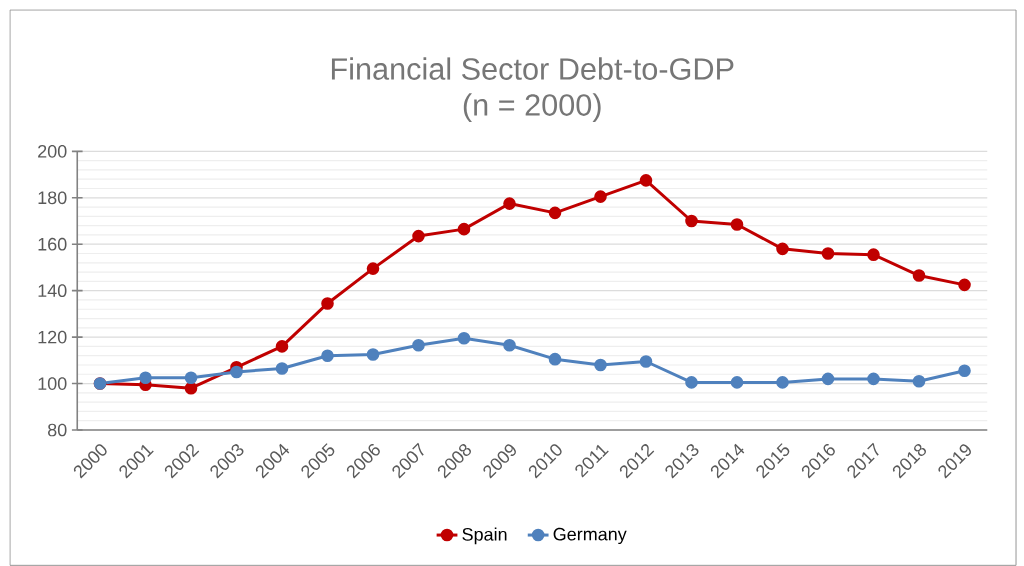 The height and width of the screenshot is (566, 1024). I want to click on chart-title: Financial Sector Debt-to-GDP, so click(532, 68).